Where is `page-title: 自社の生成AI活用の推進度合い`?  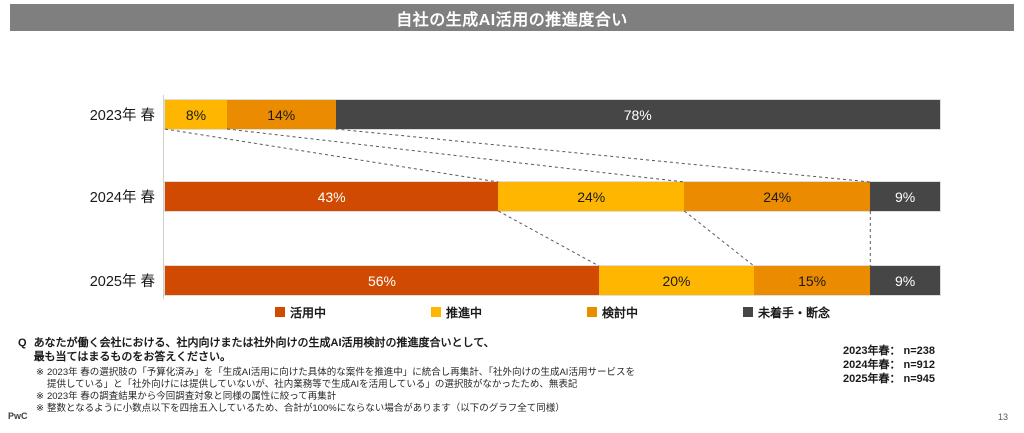 page-title: 自社の生成AI活用の推進度合い is located at coordinates (512, 17).